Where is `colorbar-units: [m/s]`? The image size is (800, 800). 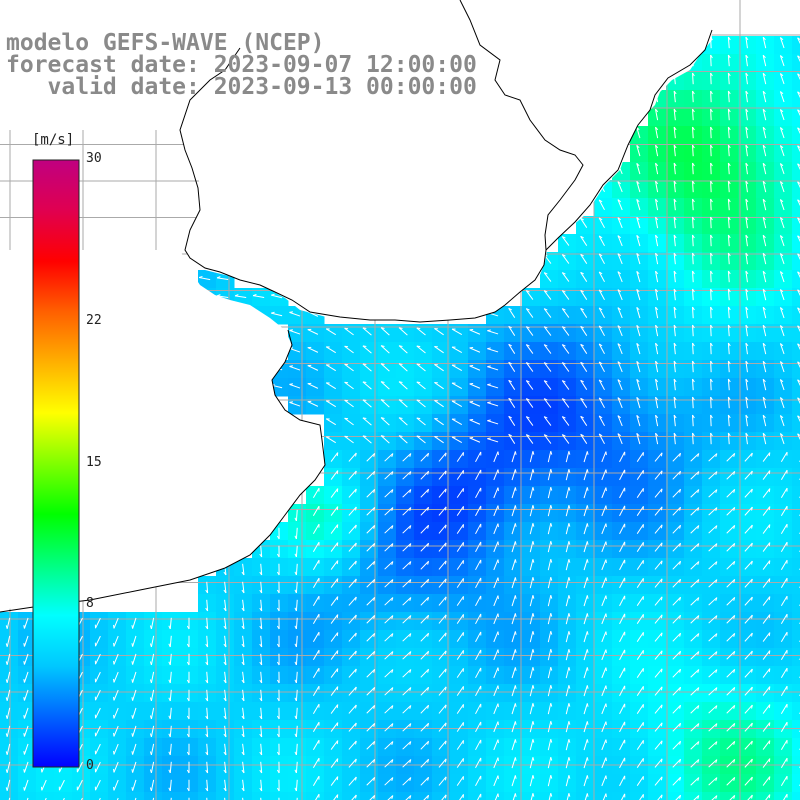 colorbar-units: [m/s] is located at coordinates (53, 140).